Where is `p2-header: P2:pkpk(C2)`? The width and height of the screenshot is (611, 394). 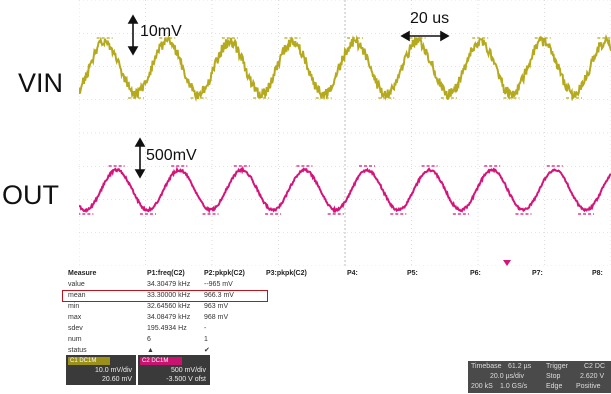 p2-header: P2:pkpk(C2) is located at coordinates (224, 273).